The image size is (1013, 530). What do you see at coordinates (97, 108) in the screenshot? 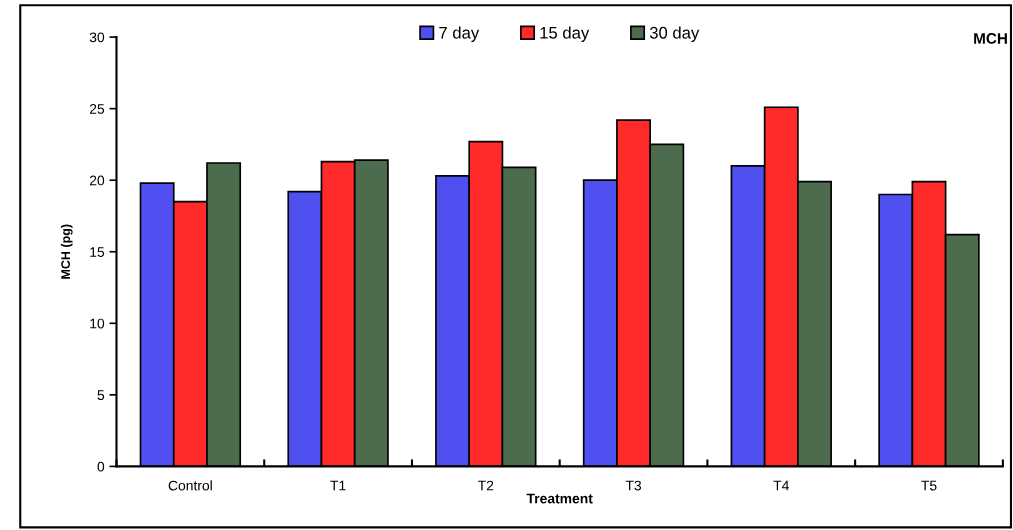
I see `y-tick-label: 25` at bounding box center [97, 108].